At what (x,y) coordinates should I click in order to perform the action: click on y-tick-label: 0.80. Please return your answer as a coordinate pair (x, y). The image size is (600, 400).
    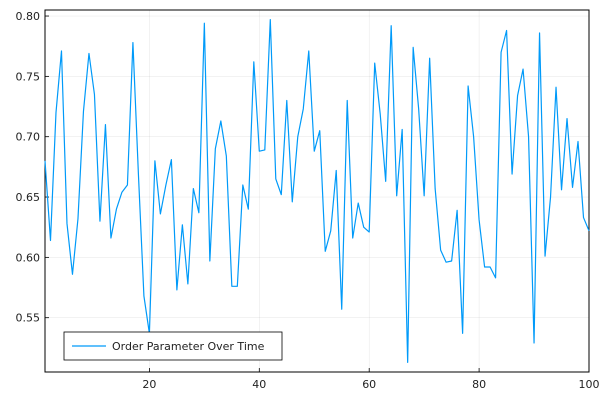
    Looking at the image, I should click on (28, 16).